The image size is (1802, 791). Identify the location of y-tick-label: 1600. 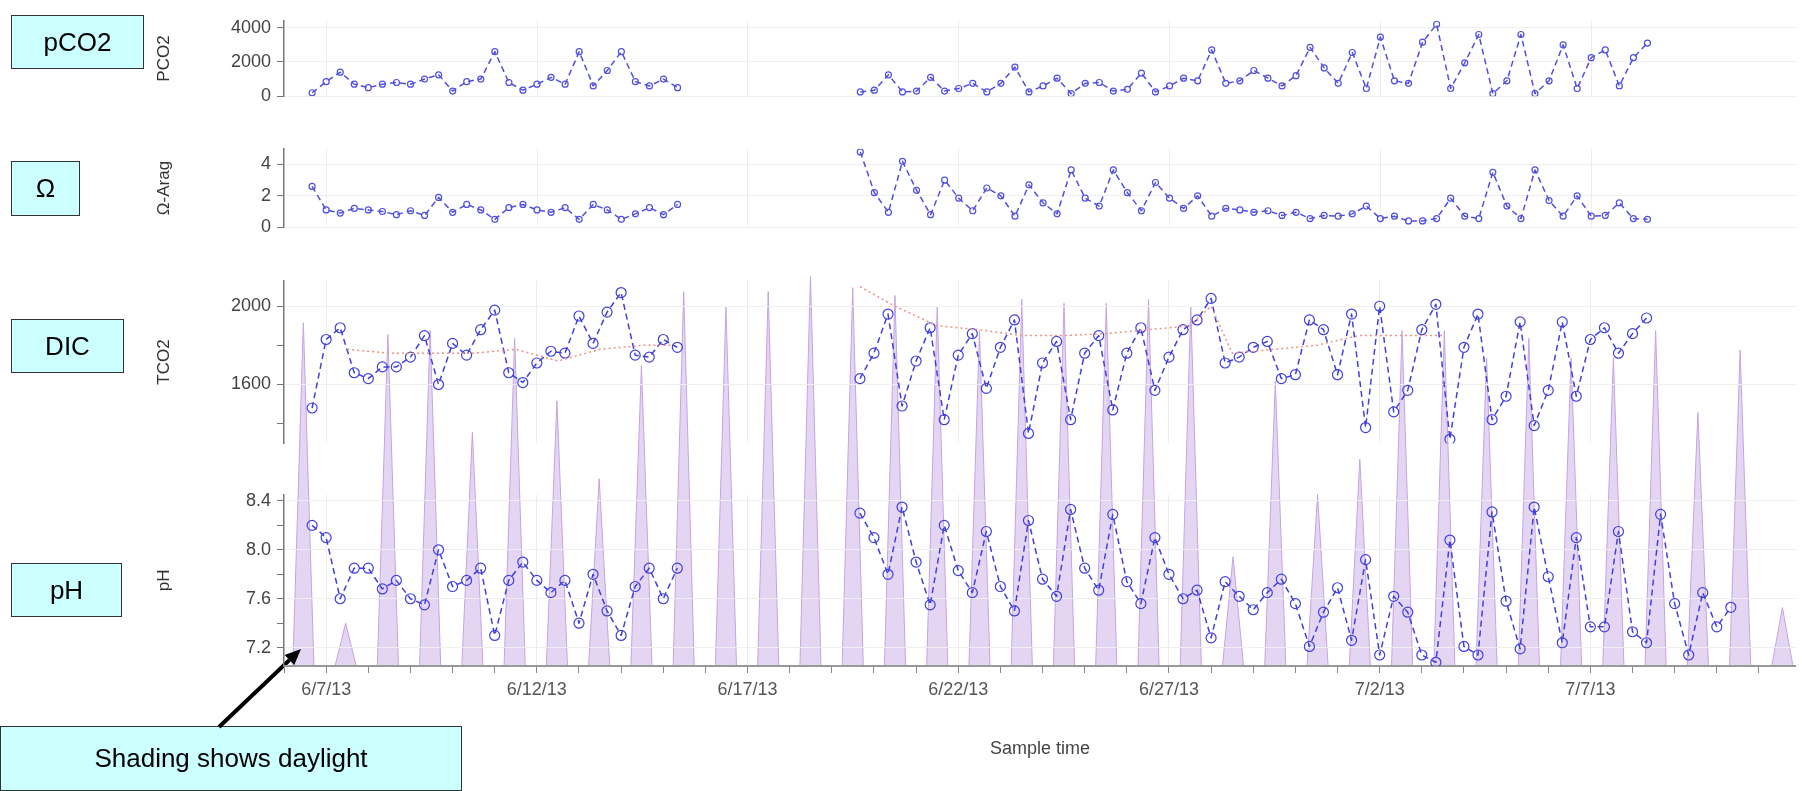
(250, 383).